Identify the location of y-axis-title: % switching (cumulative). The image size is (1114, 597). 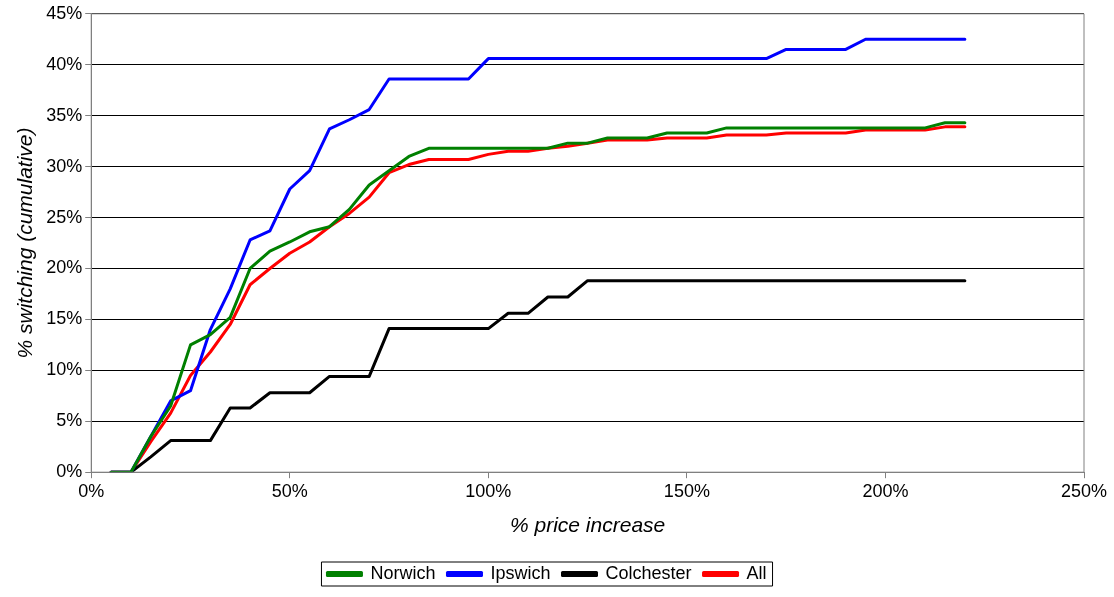
(25, 243).